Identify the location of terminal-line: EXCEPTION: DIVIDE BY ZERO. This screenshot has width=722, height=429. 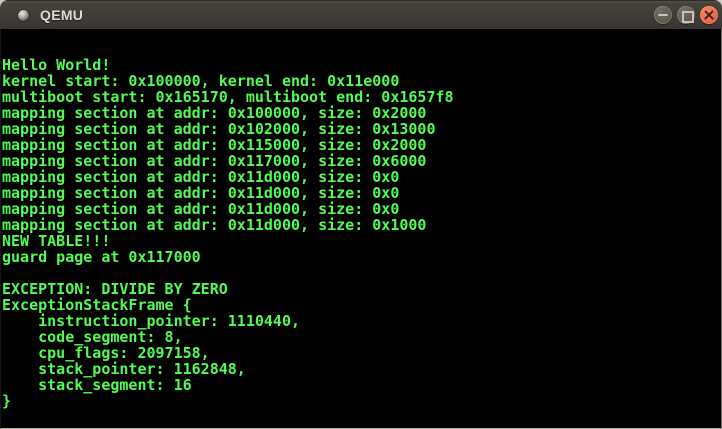
(115, 289).